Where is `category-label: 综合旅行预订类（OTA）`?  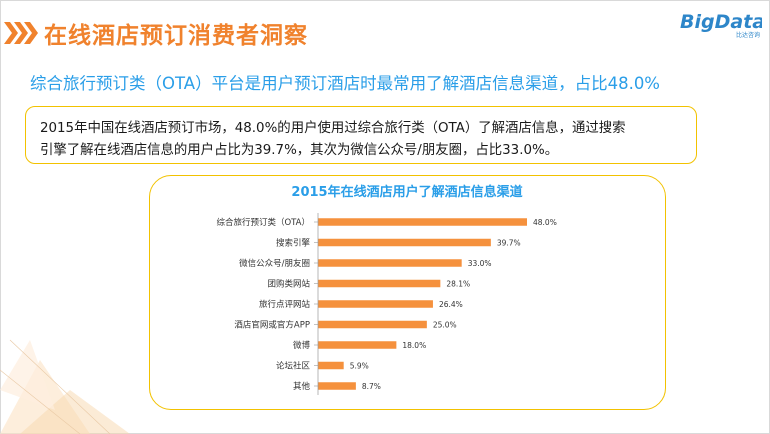
category-label: 综合旅行预订类（OTA） is located at coordinates (263, 222).